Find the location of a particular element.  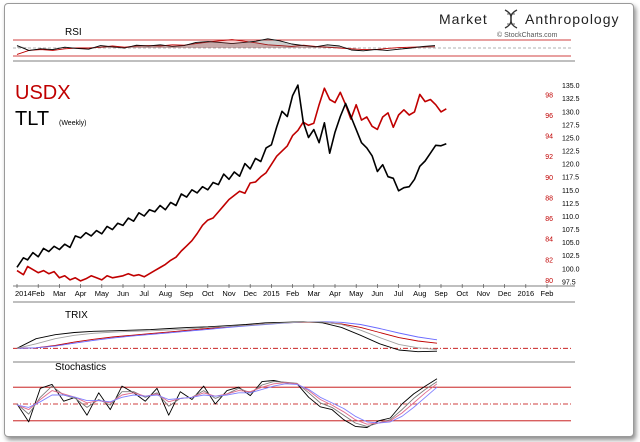

brand-name-part1: Market is located at coordinates (463, 19).